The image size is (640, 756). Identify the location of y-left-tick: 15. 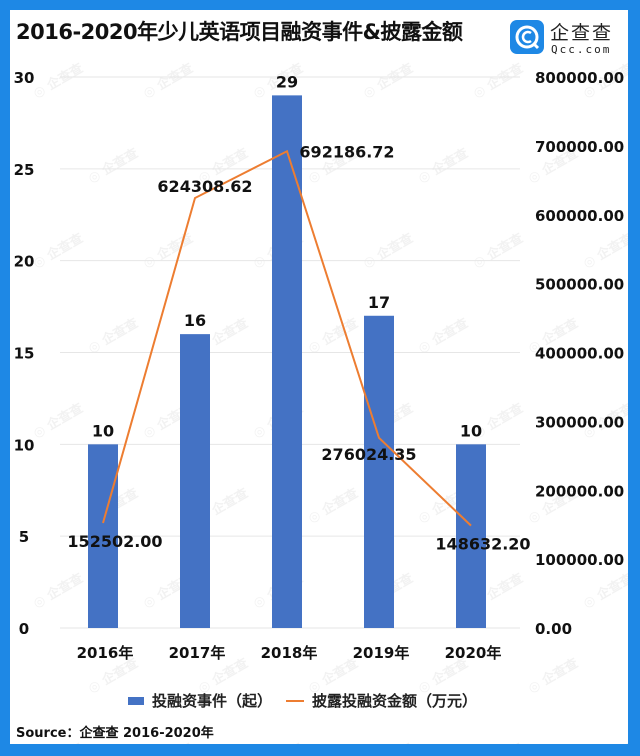
(24, 354).